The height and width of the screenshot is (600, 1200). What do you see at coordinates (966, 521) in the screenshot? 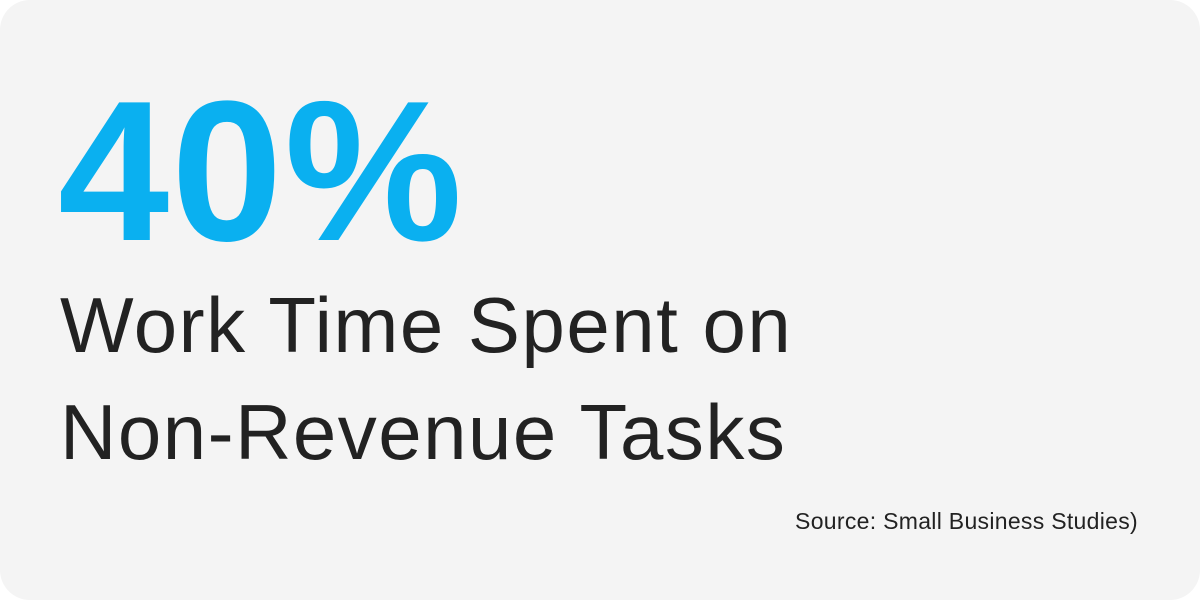
I see `source-note: Source: Small Business Studies)` at bounding box center [966, 521].